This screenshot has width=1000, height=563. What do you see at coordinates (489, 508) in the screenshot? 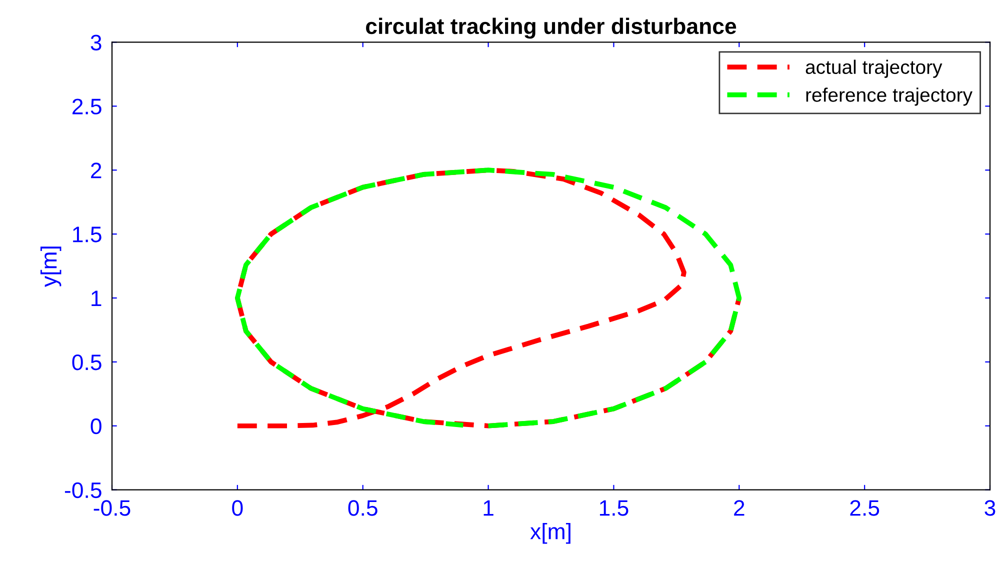
I see `x-tick-label: 1` at bounding box center [489, 508].